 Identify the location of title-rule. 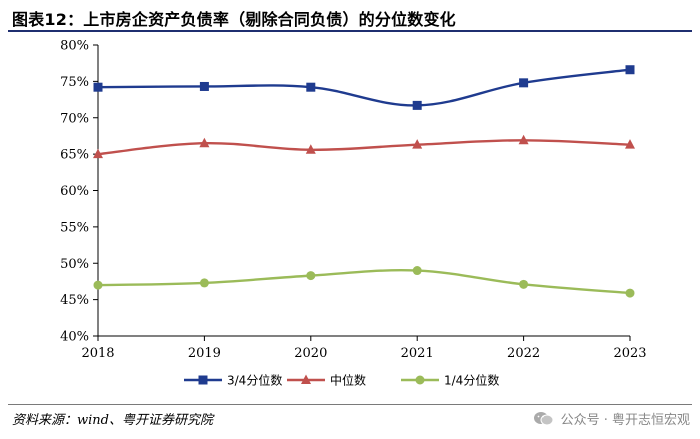
(350, 31).